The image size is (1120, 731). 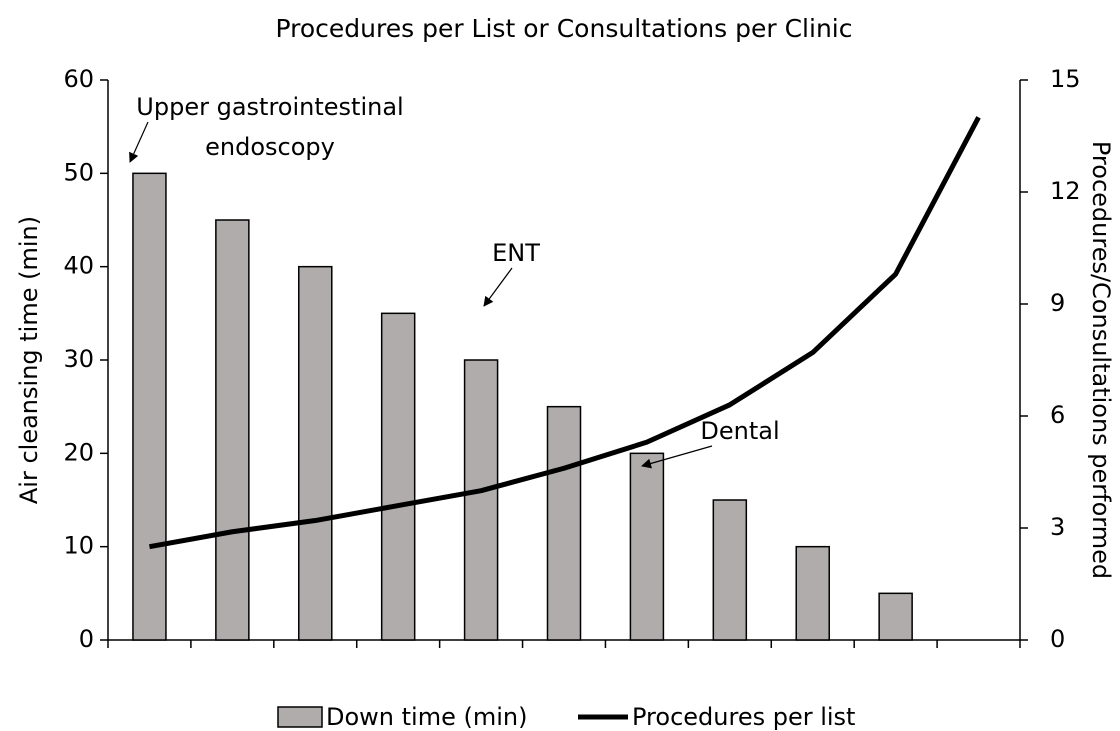 What do you see at coordinates (270, 147) in the screenshot?
I see `annotation: endoscopy` at bounding box center [270, 147].